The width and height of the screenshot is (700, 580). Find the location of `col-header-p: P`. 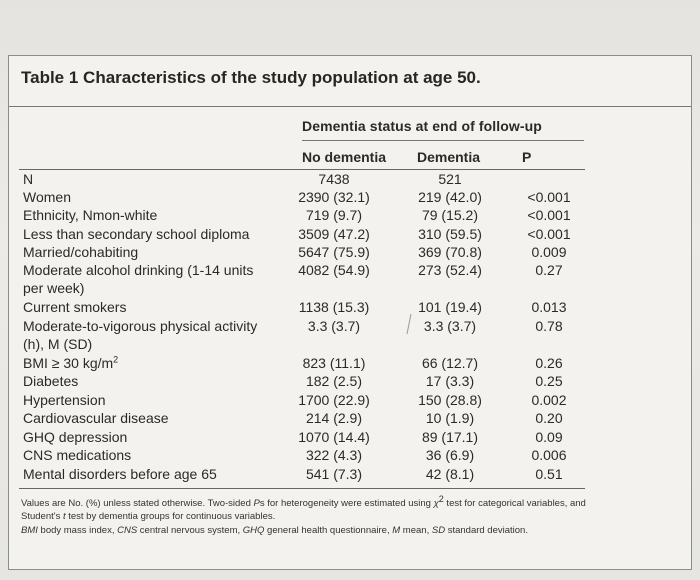

col-header-p: P is located at coordinates (527, 157).